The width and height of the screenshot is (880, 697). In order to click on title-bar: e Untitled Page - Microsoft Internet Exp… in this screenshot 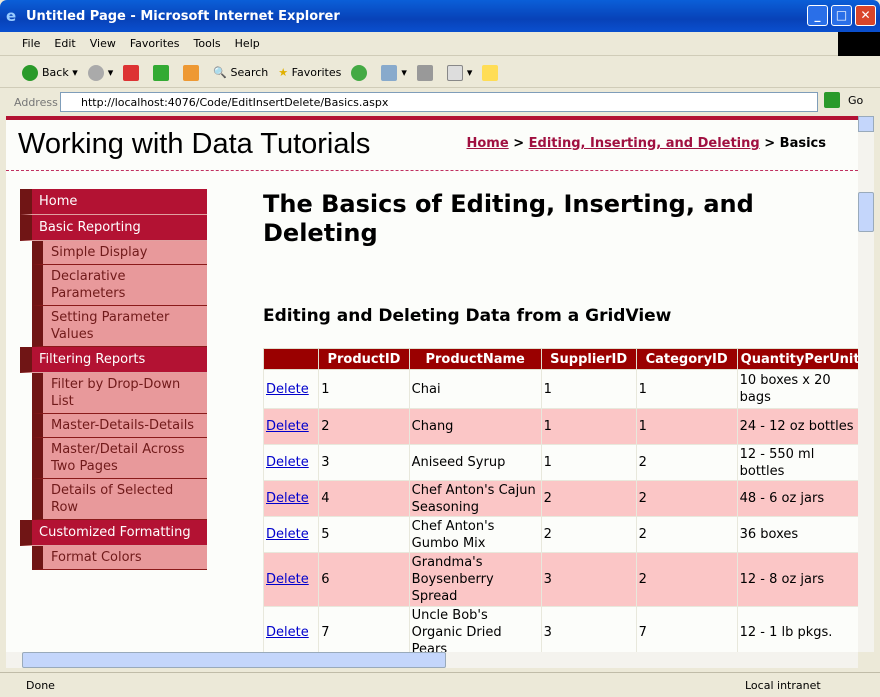, I will do `click(440, 16)`.